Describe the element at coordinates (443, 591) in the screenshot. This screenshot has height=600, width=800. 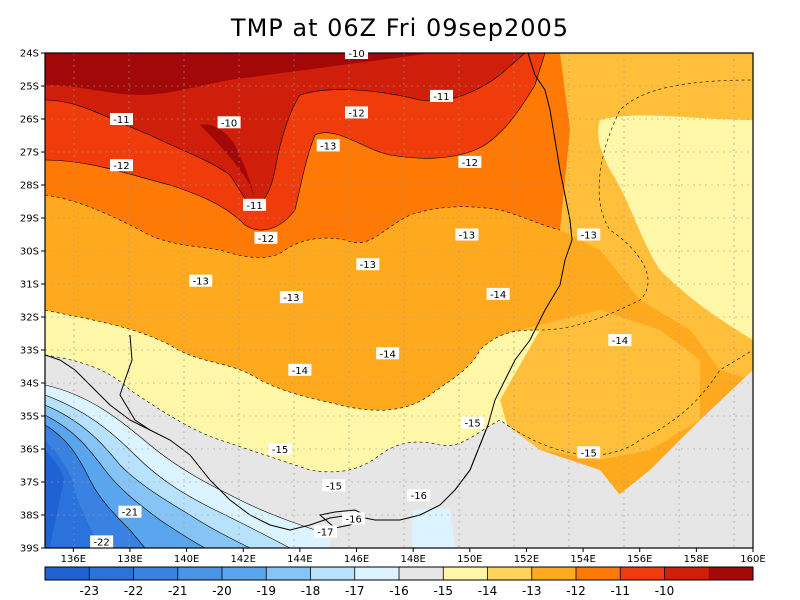
I see `colorbar-label: -15` at that location.